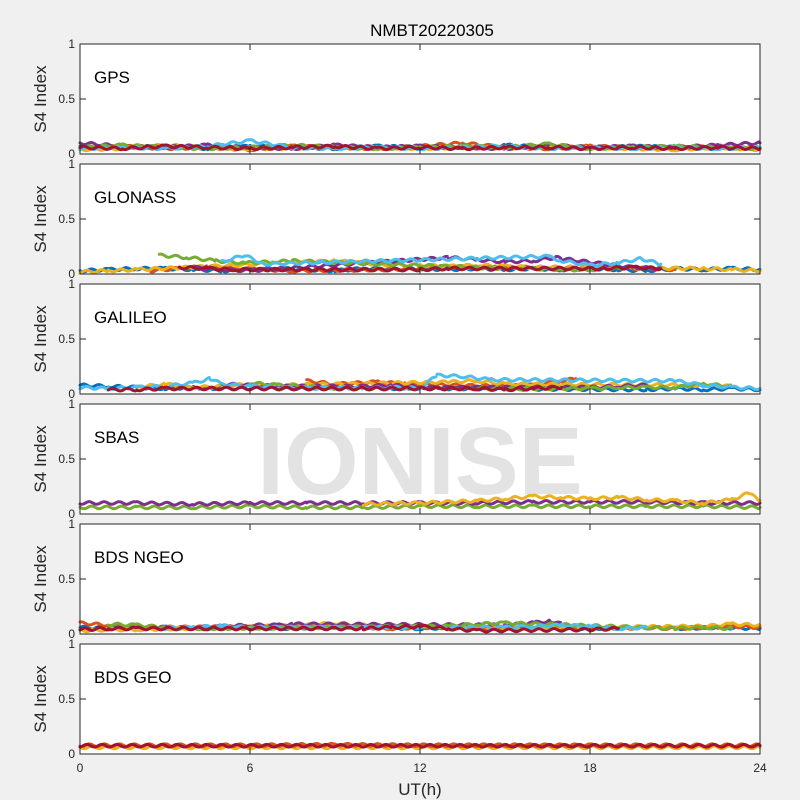 This screenshot has height=800, width=800. Describe the element at coordinates (71, 44) in the screenshot. I see `y-tick-label: 1` at that location.